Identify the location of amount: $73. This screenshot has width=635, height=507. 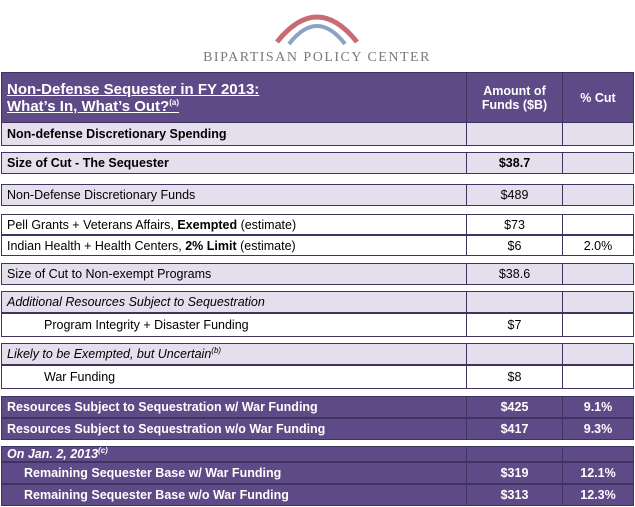
(514, 224).